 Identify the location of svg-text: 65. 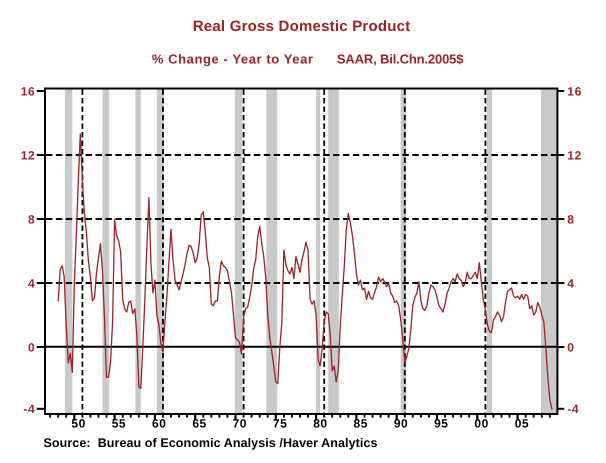
(199, 424).